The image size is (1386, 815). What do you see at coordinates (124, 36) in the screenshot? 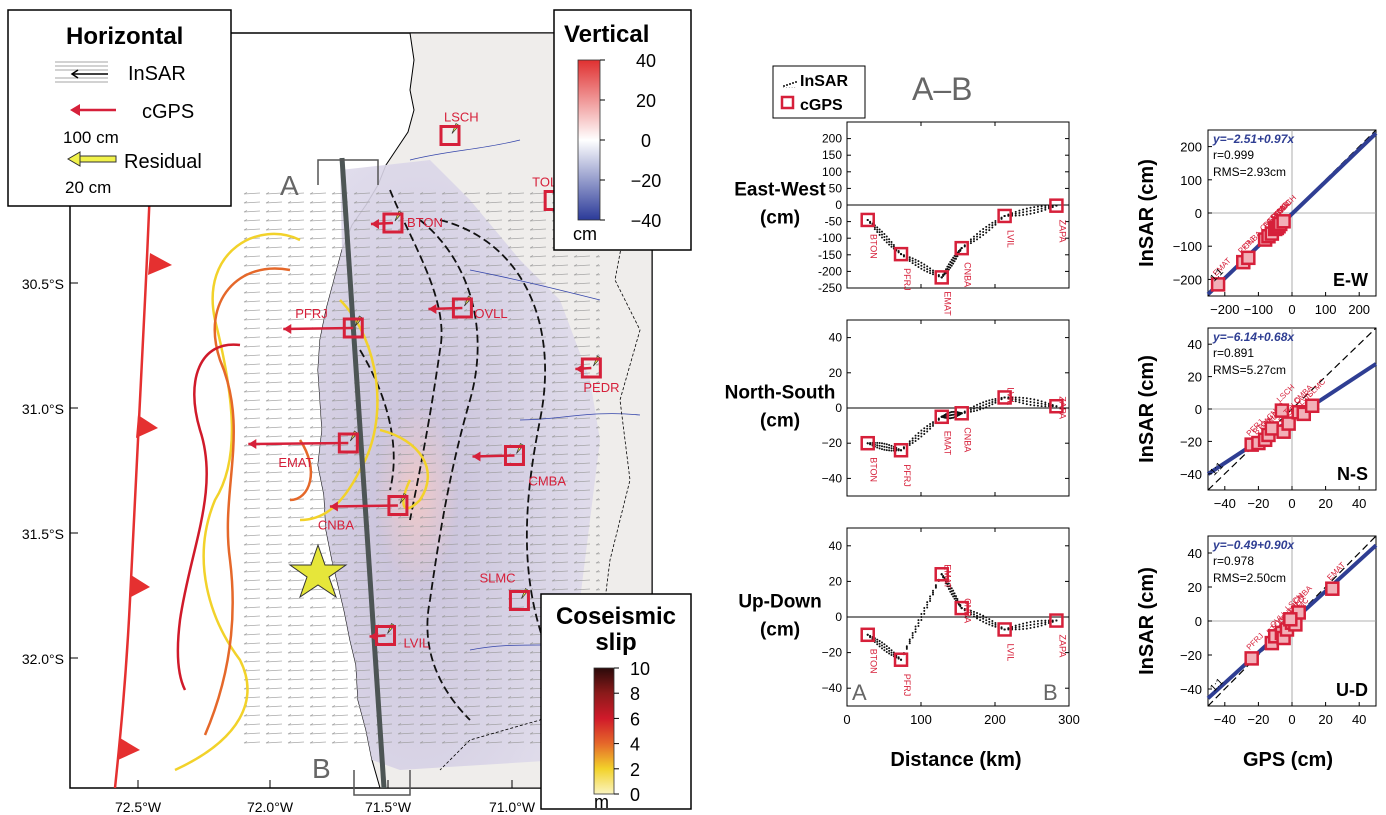
I see `horizontal-legend-title: Horizontal` at bounding box center [124, 36].